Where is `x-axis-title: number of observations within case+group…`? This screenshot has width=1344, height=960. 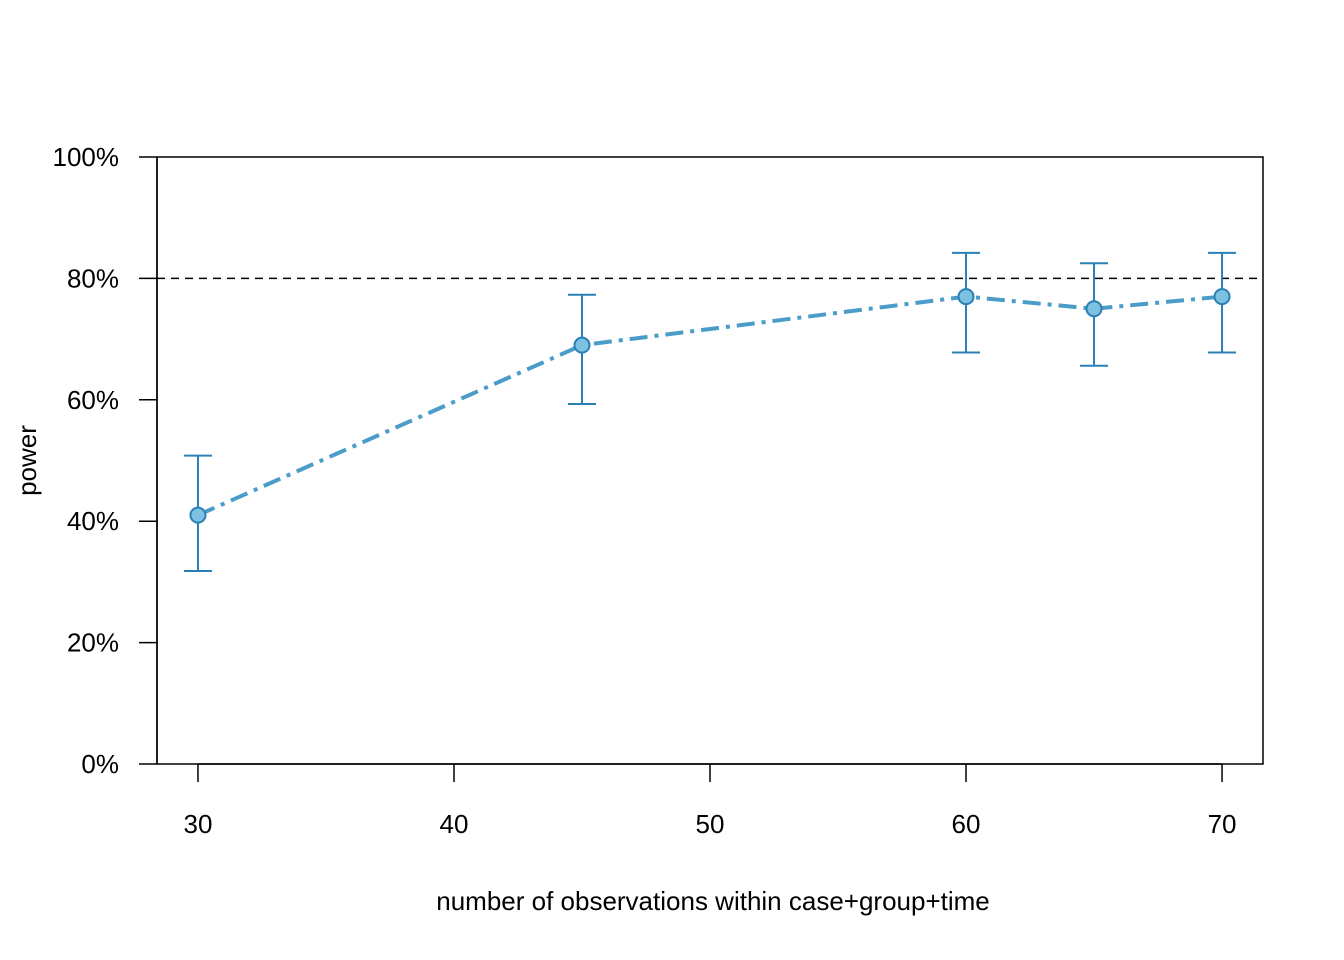
x-axis-title: number of observations within case+group… is located at coordinates (713, 901).